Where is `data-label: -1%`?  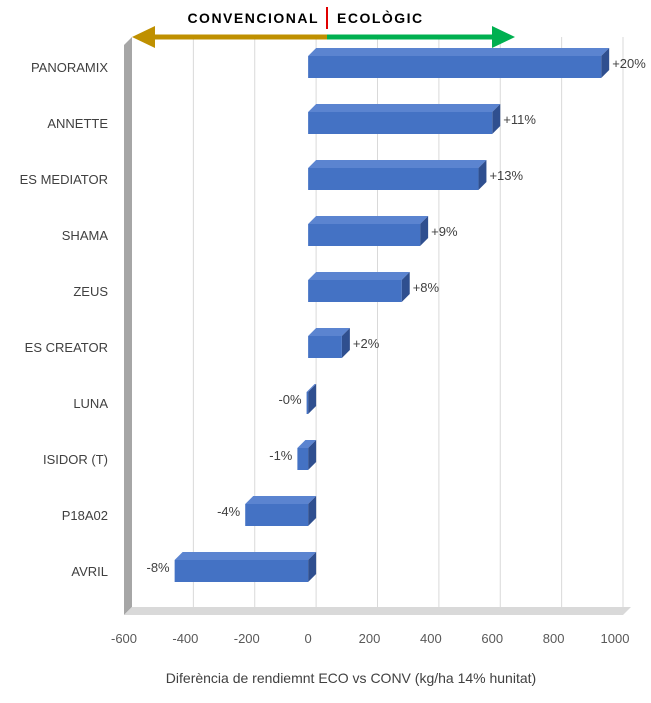 data-label: -1% is located at coordinates (281, 455).